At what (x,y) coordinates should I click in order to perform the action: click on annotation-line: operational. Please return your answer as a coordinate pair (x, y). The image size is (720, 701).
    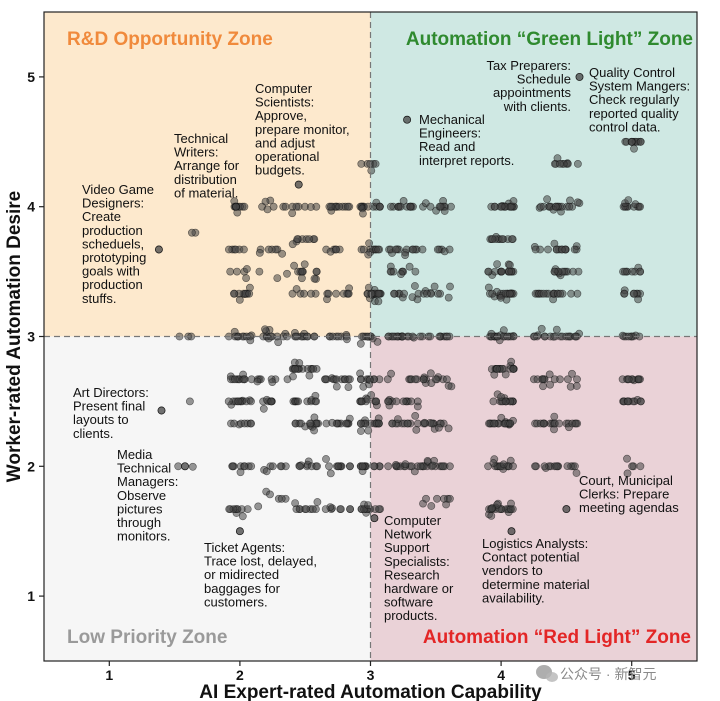
    Looking at the image, I should click on (287, 156).